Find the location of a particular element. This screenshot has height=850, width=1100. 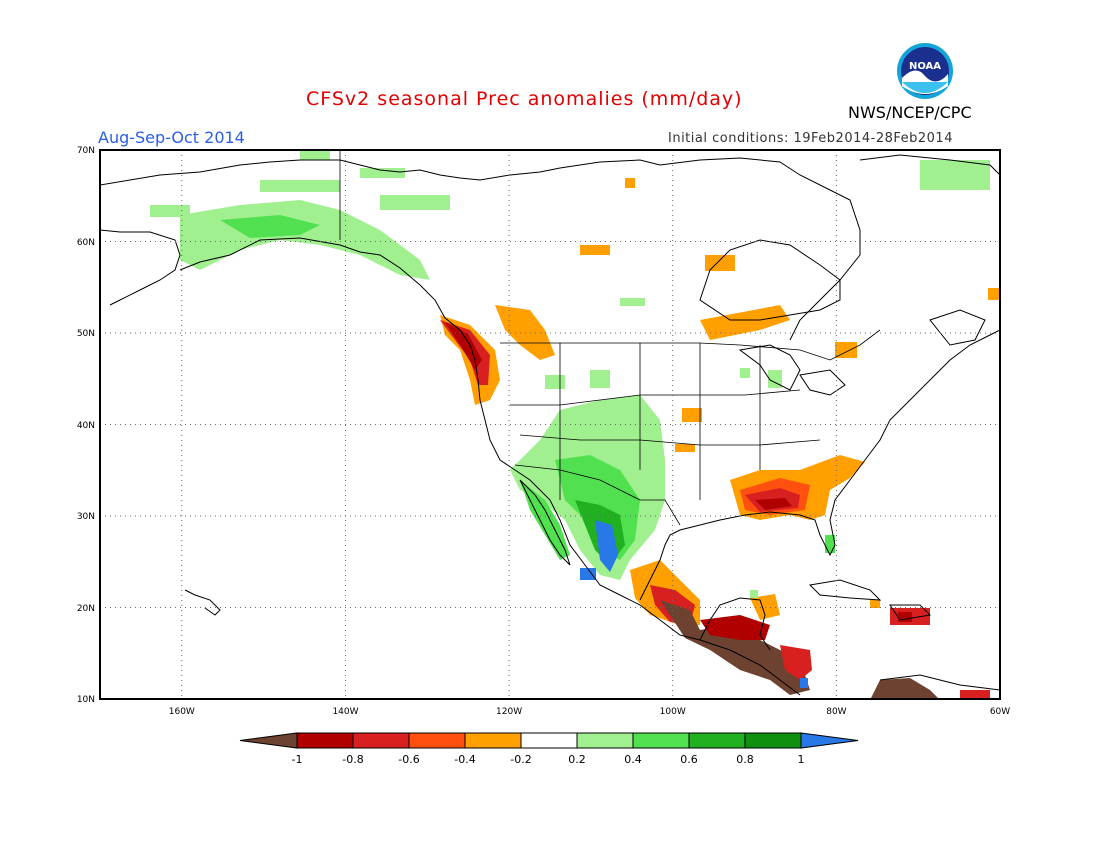

chart-title: CFSv2 seasonal Prec anomalies (mm/day) is located at coordinates (524, 99).